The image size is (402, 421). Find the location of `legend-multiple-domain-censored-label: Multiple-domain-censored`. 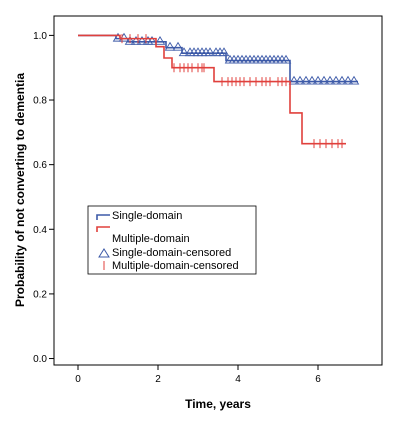

legend-multiple-domain-censored-label: Multiple-domain-censored is located at coordinates (175, 266).